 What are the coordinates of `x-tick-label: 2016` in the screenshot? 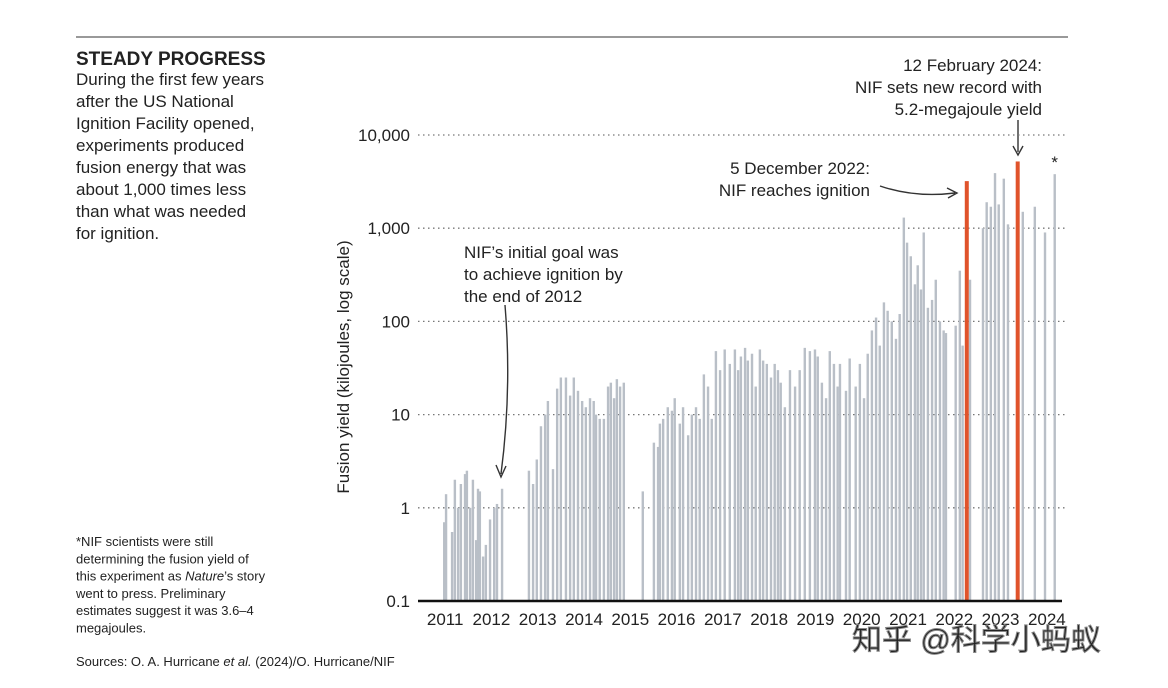 It's located at (677, 619).